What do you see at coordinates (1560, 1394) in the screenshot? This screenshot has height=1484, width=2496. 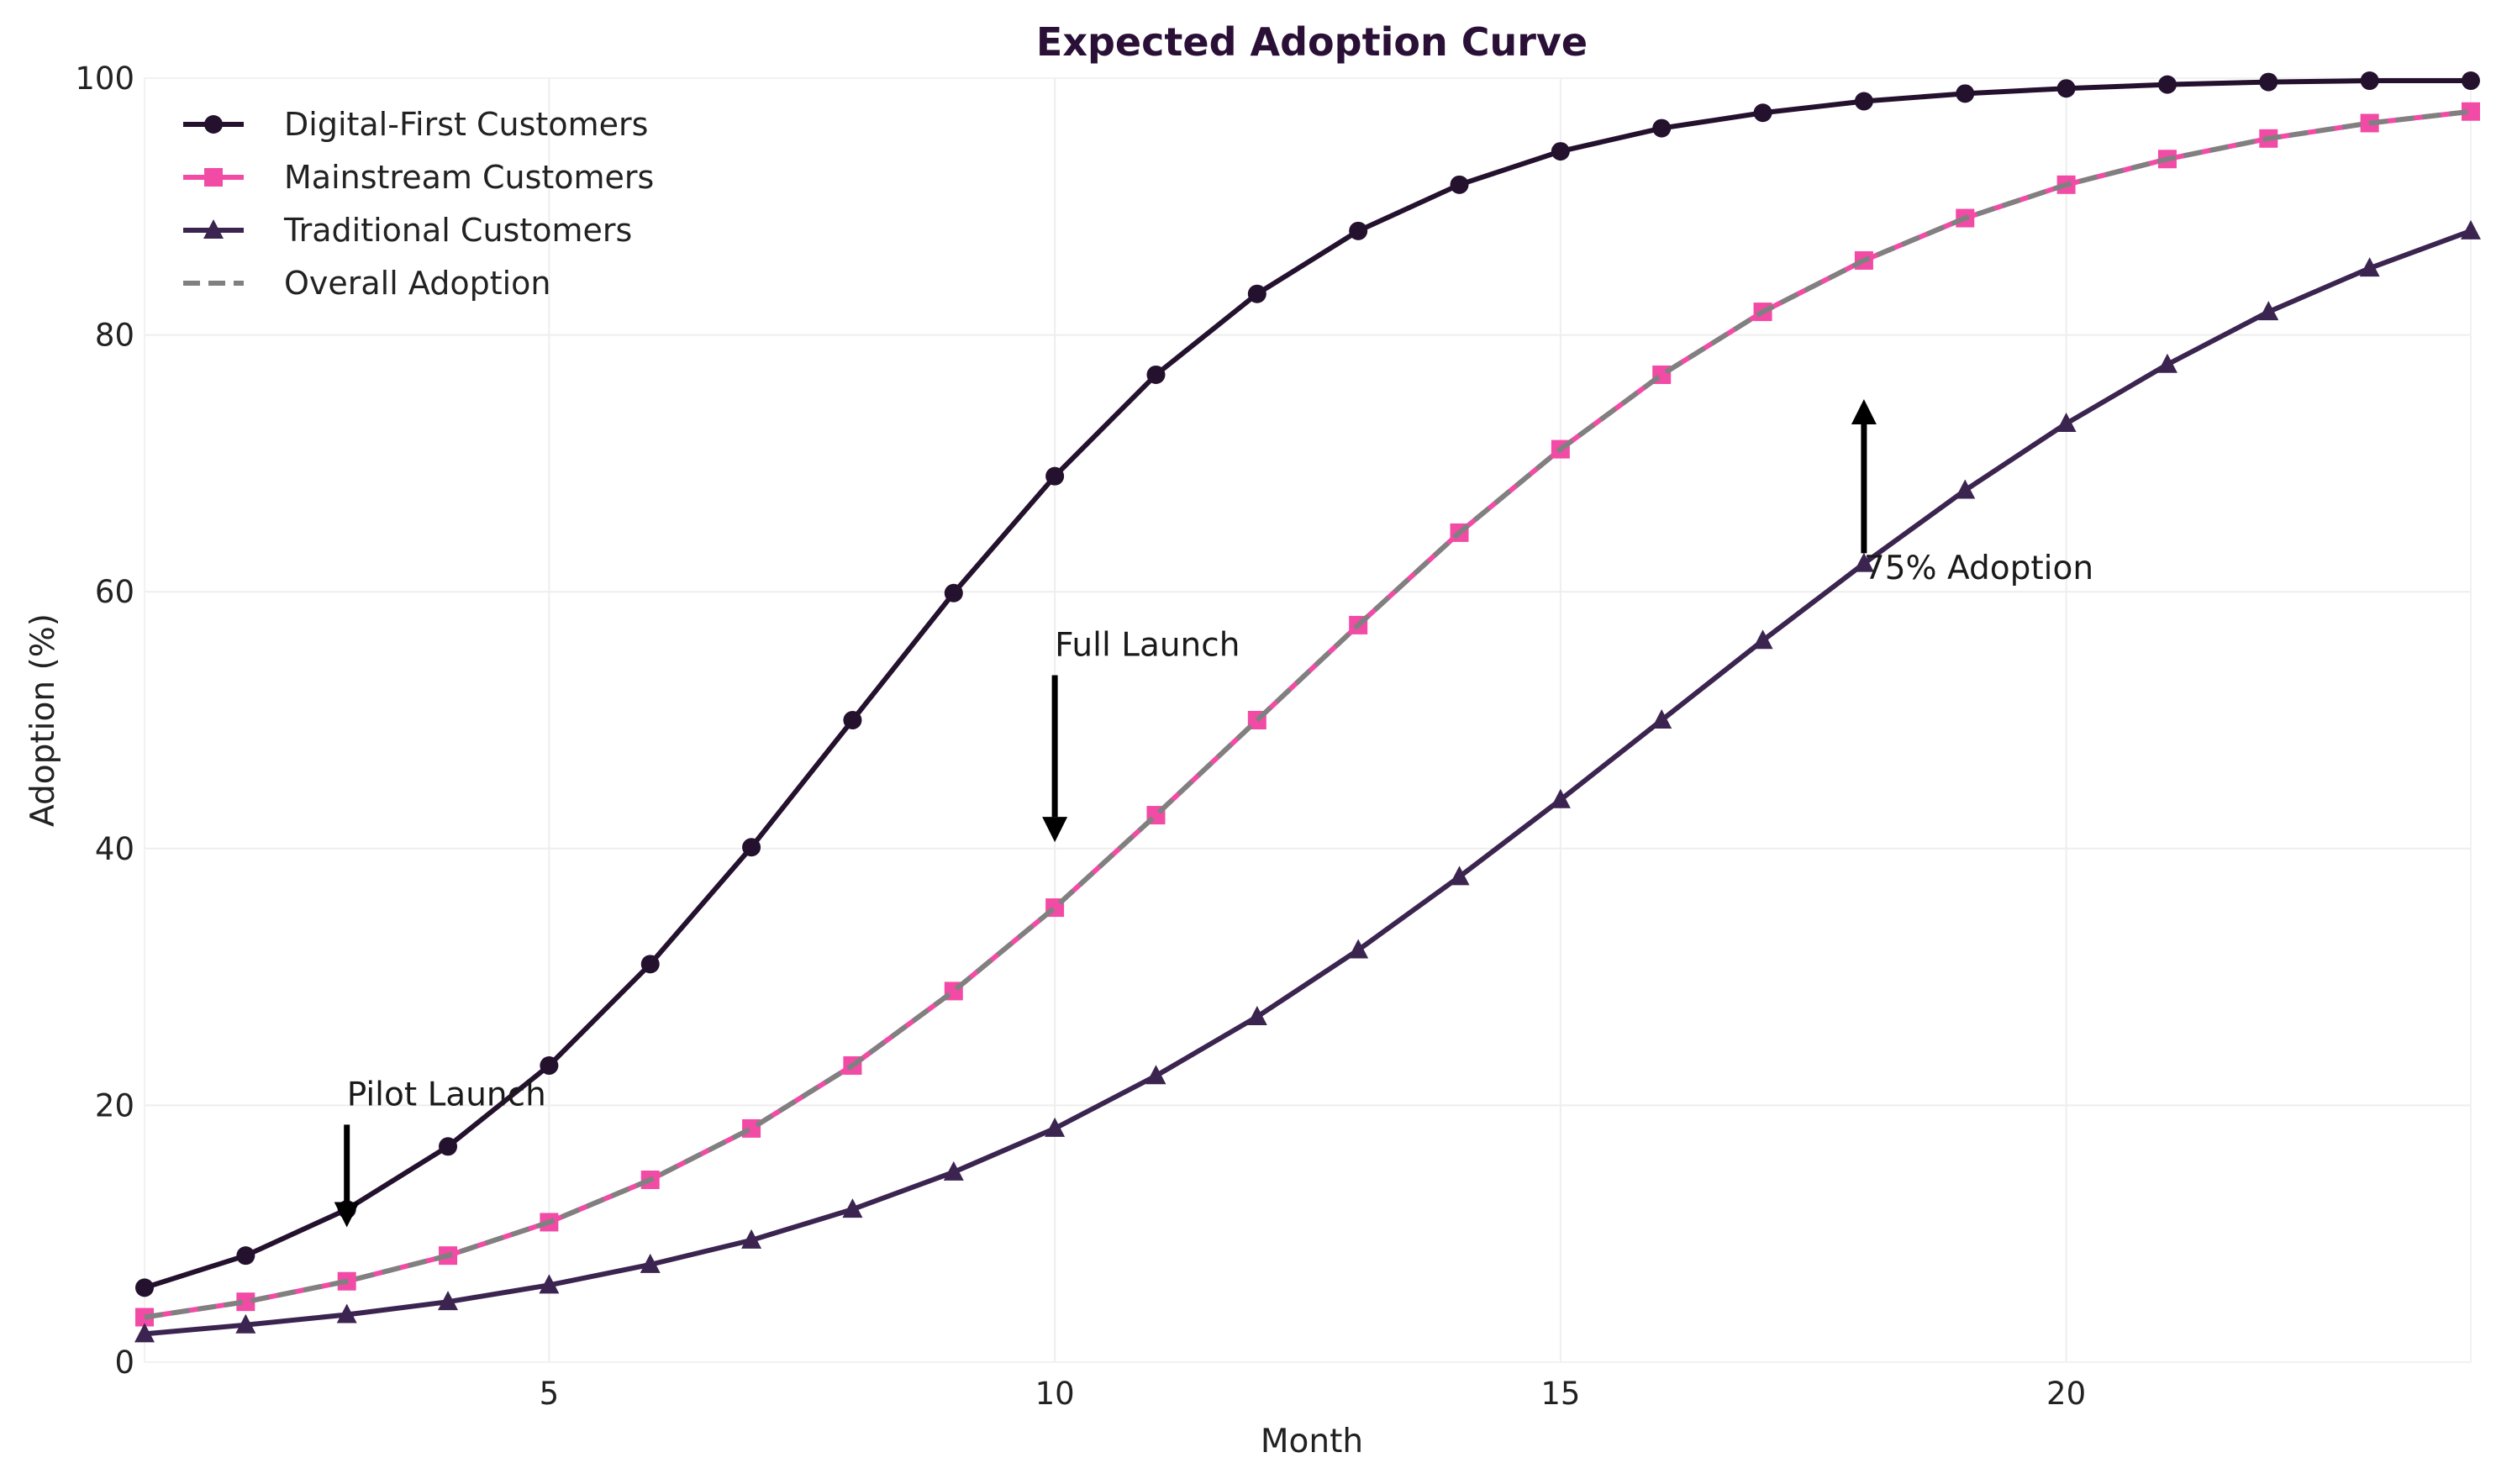 I see `x-tick-label: 15` at bounding box center [1560, 1394].